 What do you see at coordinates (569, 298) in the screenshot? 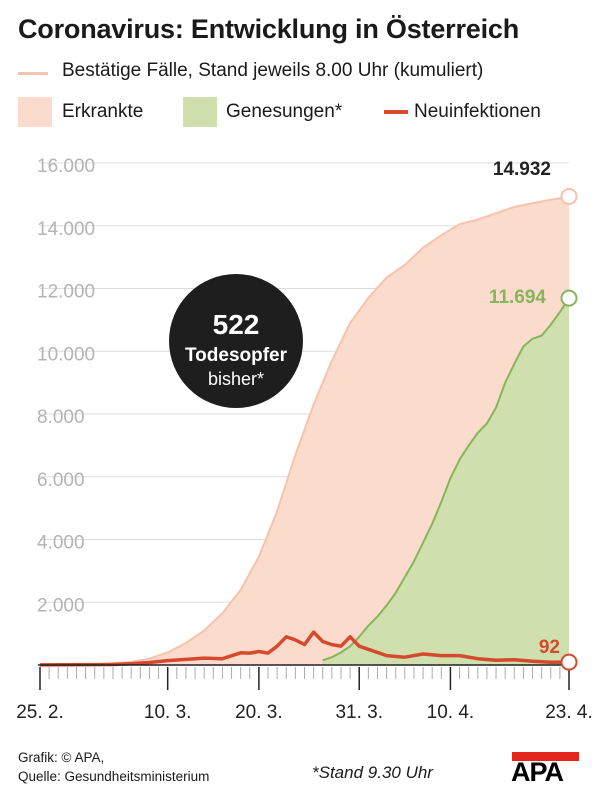
I see `marker-genesungen-end` at bounding box center [569, 298].